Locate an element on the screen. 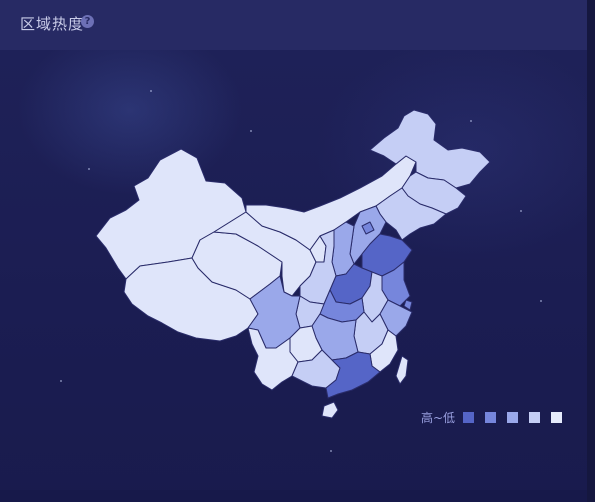 Image resolution: width=595 pixels, height=502 pixels. province-shanghai is located at coordinates (408, 305).